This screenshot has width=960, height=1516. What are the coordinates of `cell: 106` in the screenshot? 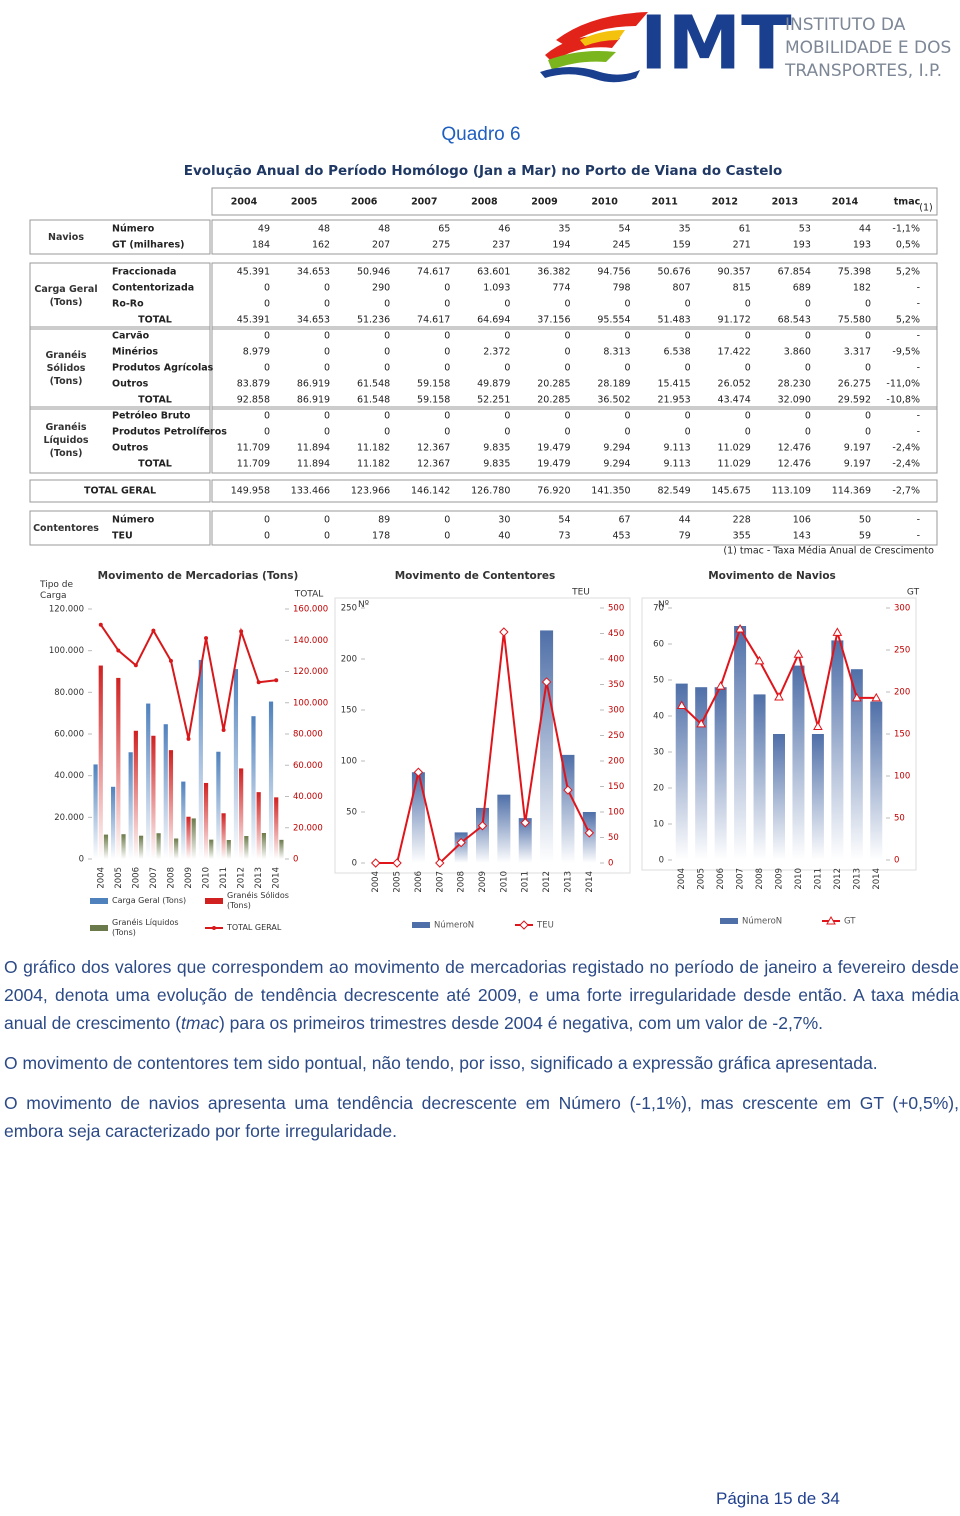 It's located at (802, 520).